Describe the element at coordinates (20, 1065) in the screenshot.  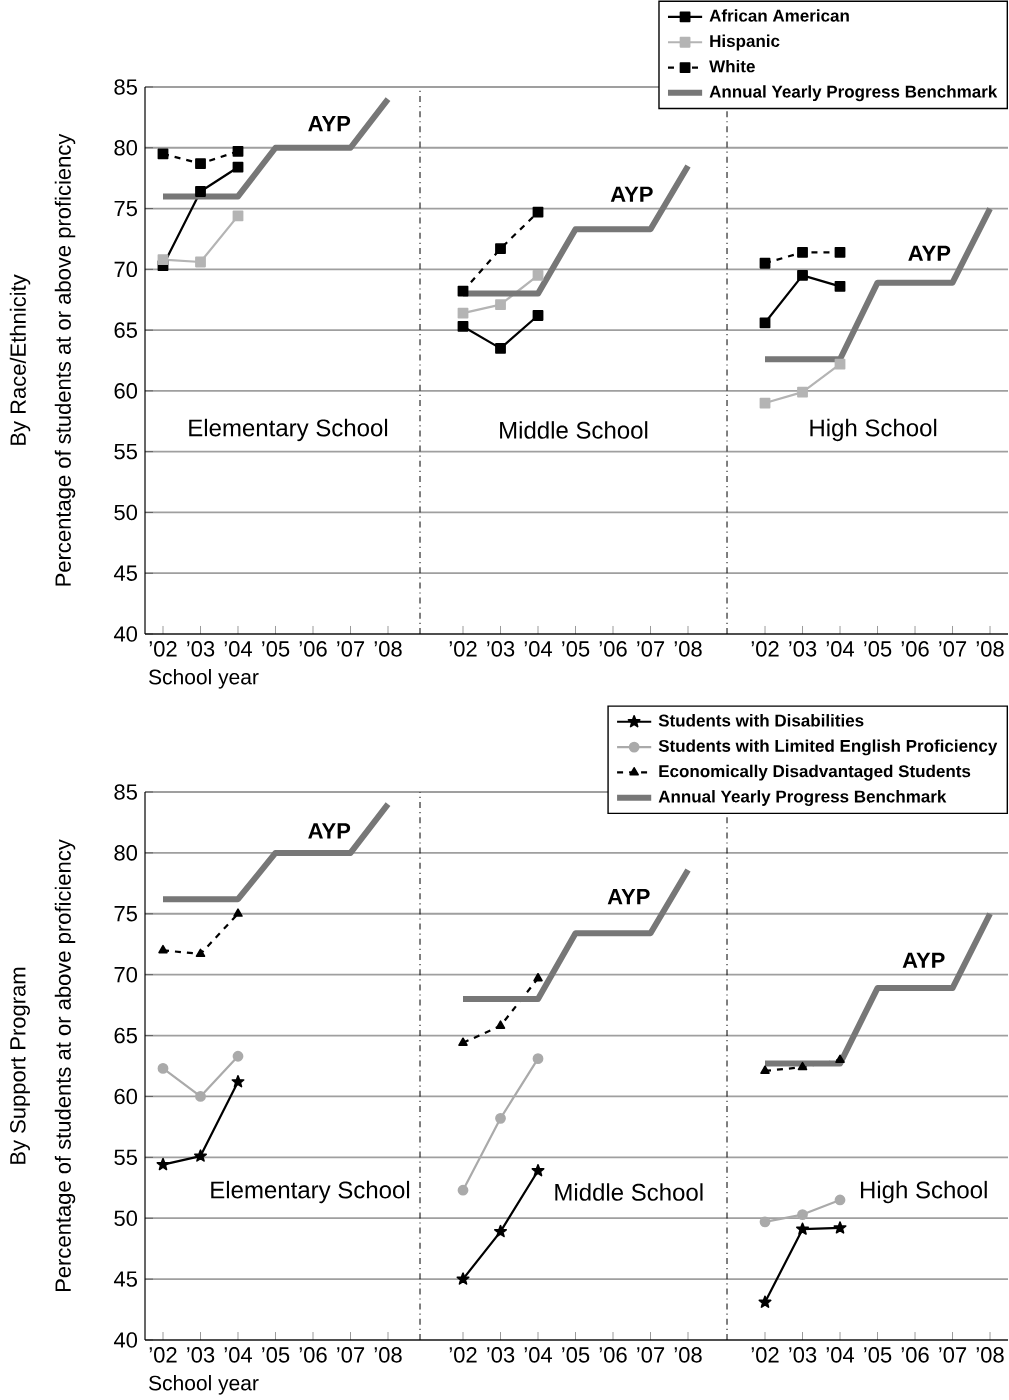
I see `text: By Support Program` at that location.